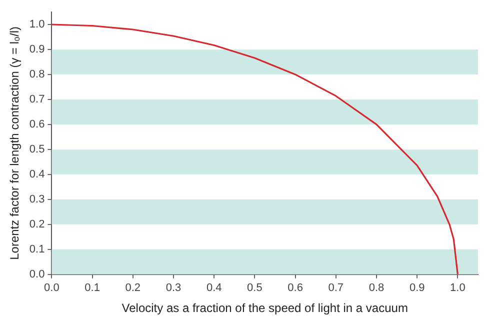 This screenshot has width=500, height=324. Describe the element at coordinates (174, 288) in the screenshot. I see `x-tick-label: 0.3` at that location.